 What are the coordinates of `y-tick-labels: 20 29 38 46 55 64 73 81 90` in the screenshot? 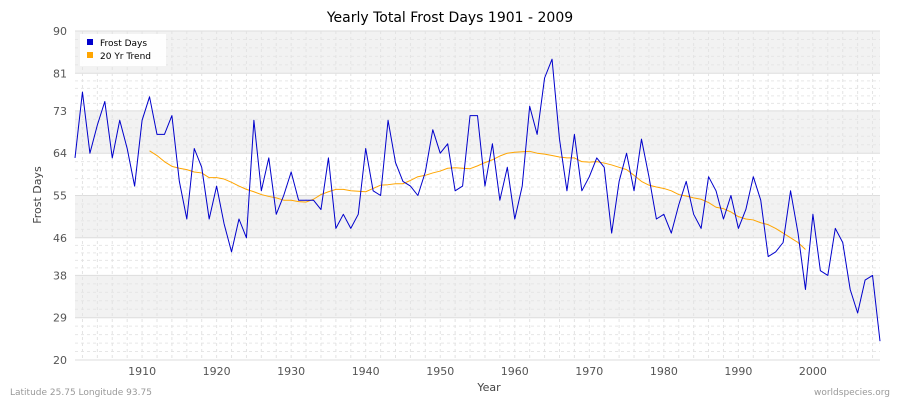 It's located at (60, 196).